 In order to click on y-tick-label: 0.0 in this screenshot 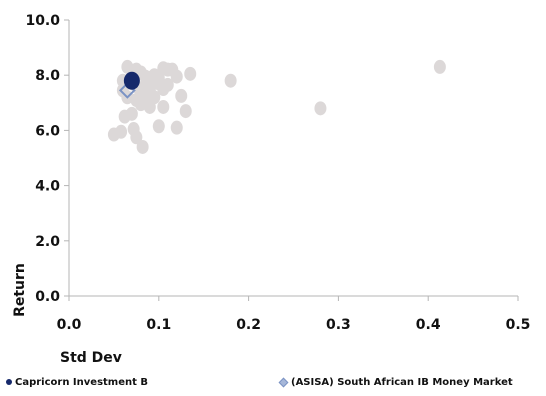, I will do `click(47, 297)`.